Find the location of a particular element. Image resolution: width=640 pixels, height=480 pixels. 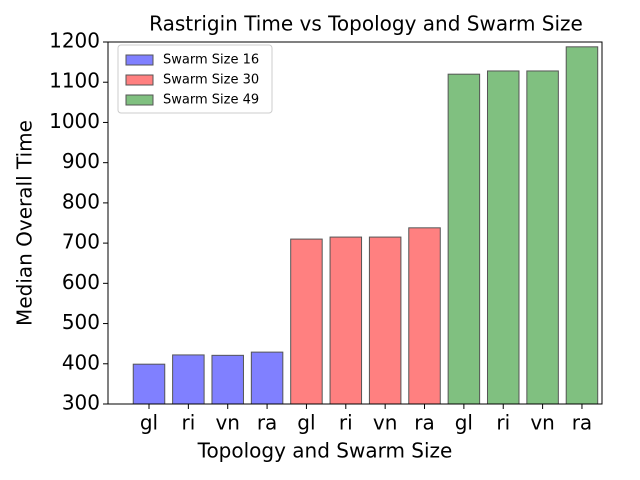

legend-box is located at coordinates (195, 79).